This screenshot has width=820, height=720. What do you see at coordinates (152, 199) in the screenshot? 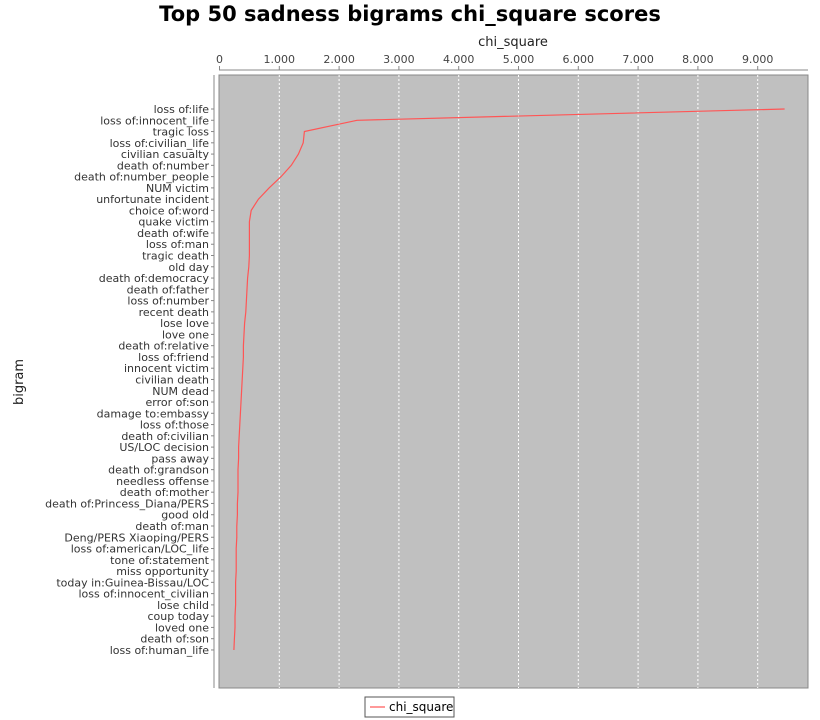
I see `y-category-label: unfortunate incident` at bounding box center [152, 199].